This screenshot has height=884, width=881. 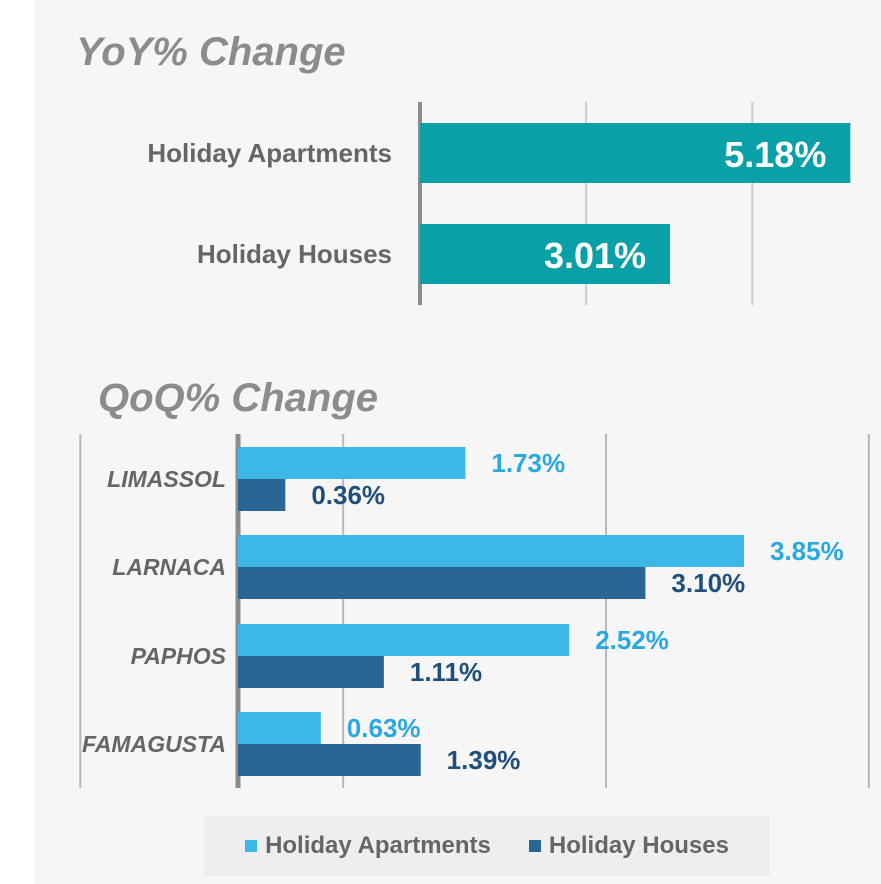 What do you see at coordinates (169, 567) in the screenshot?
I see `qoq-category-label: LARNACA` at bounding box center [169, 567].